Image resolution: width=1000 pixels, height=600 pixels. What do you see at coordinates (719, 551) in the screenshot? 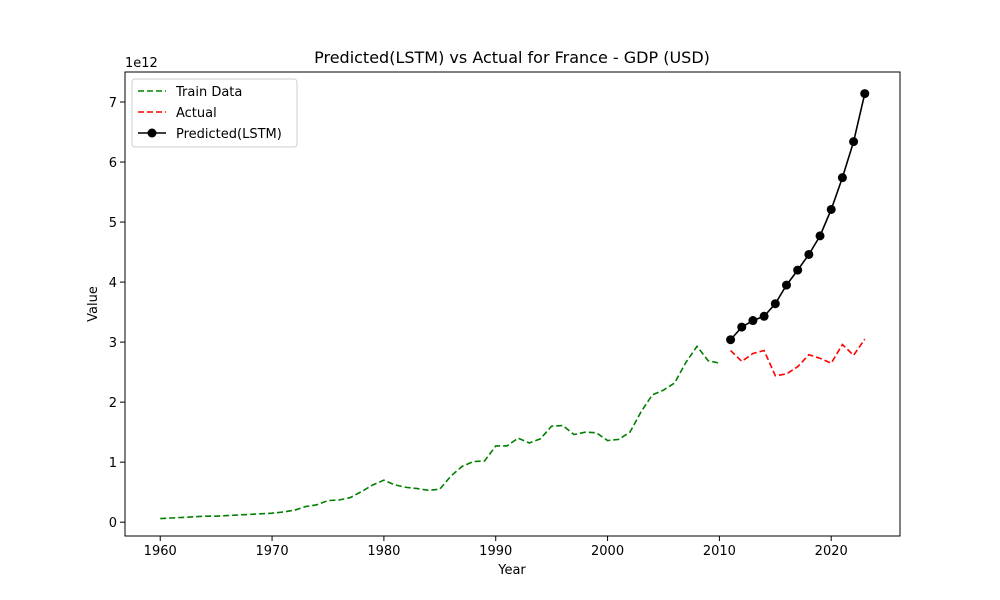
I see `x-tick-label: 2010` at bounding box center [719, 551].